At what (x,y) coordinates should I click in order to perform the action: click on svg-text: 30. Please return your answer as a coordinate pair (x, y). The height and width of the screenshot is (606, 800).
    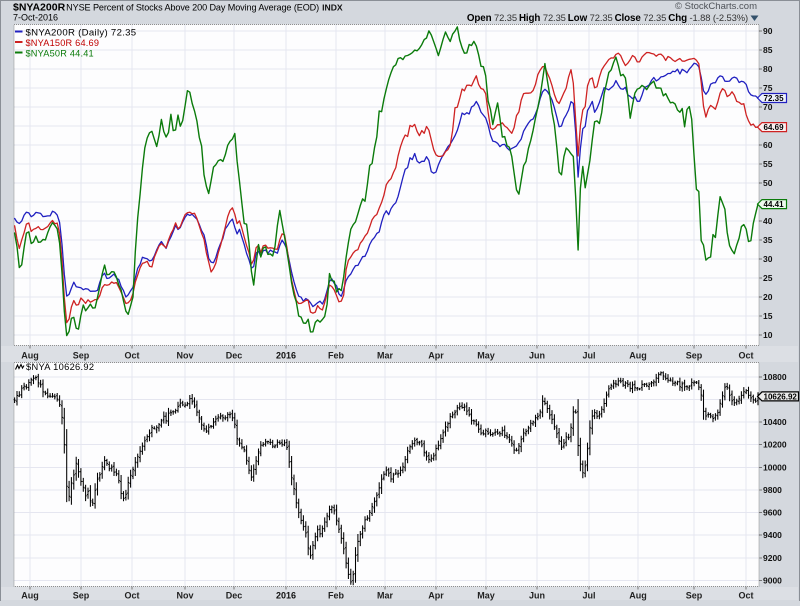
    Looking at the image, I should click on (768, 259).